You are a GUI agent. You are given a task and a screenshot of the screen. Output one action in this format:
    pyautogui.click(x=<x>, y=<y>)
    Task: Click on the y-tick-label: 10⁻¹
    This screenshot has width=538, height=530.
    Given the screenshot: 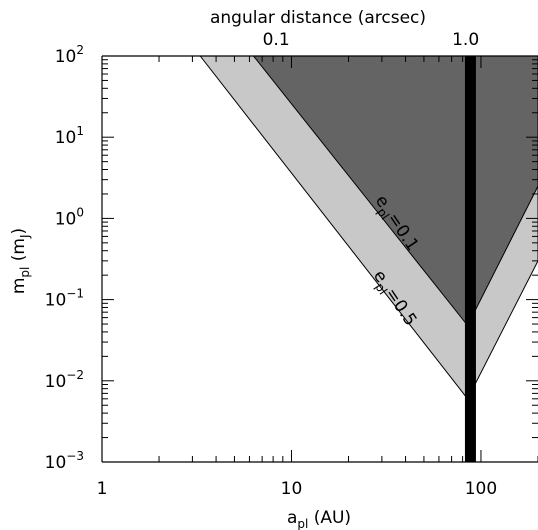 What is the action you would take?
    pyautogui.click(x=64, y=299)
    